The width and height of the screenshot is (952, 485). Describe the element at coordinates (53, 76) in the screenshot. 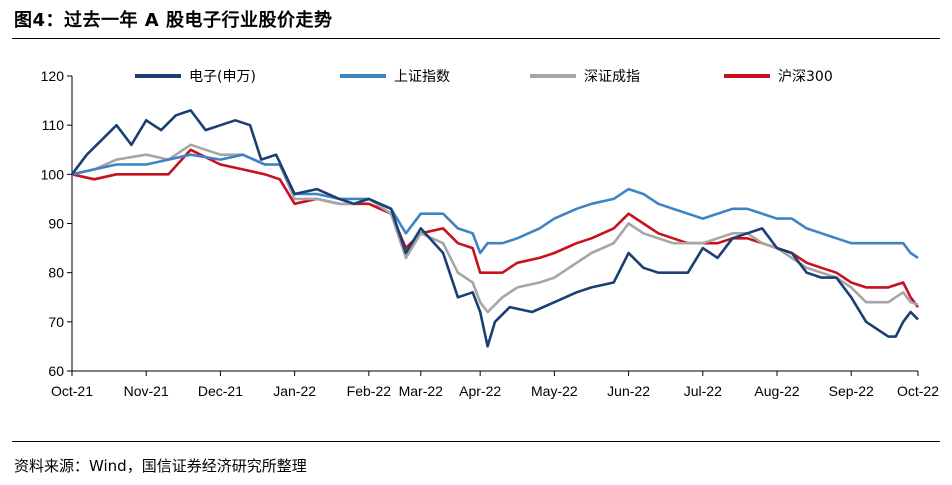

I see `y-tick-label: 120` at that location.